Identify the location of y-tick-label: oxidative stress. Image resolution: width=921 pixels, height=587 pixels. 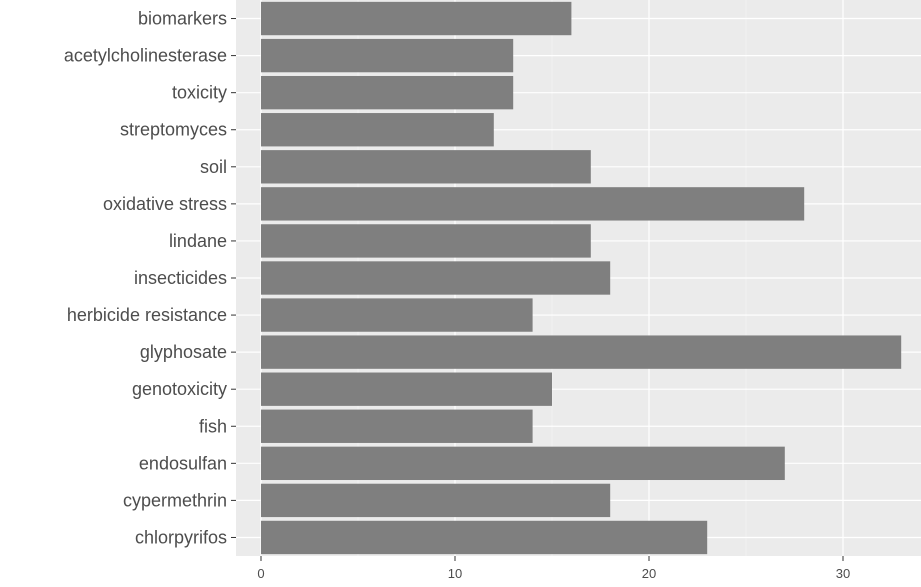
(165, 204).